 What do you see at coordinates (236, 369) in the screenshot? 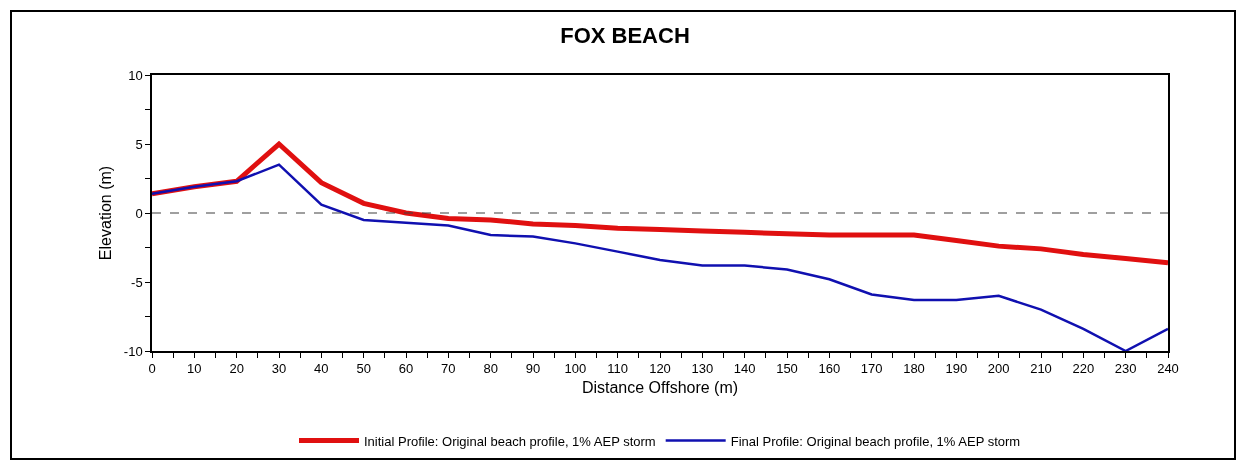
I see `x-tick-label: 20` at bounding box center [236, 369].